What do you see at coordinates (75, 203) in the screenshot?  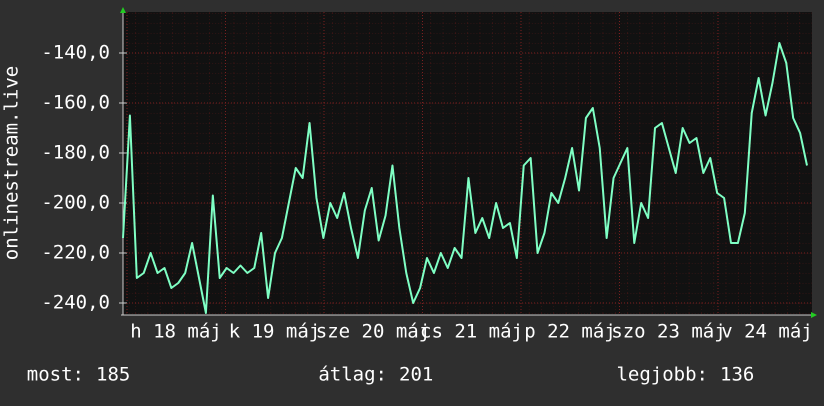 I see `y-tick-label: -200,0` at bounding box center [75, 203].